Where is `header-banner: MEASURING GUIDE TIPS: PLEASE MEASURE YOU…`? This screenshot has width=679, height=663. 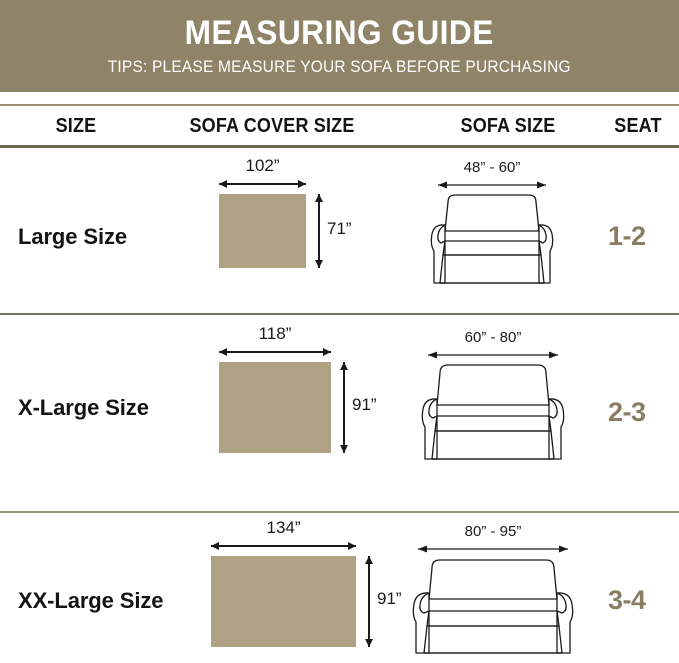
header-banner: MEASURING GUIDE TIPS: PLEASE MEASURE YOU… is located at coordinates (339, 46).